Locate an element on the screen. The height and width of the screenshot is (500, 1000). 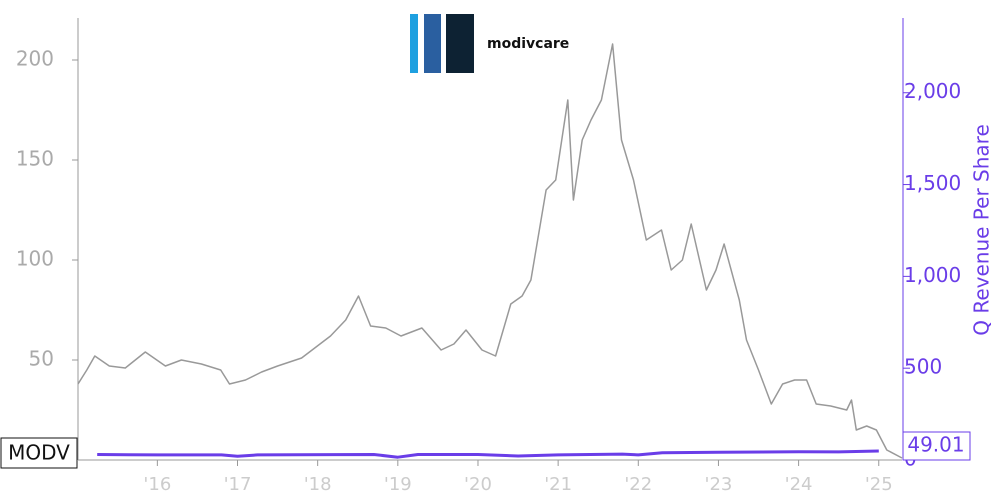
y2-tick-label: 2,000 is located at coordinates (932, 91).